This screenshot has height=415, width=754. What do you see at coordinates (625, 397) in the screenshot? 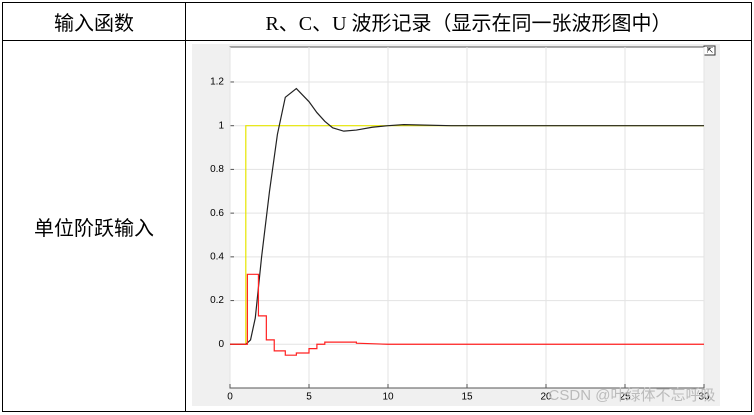
I see `x-tick-label: 25` at bounding box center [625, 397].